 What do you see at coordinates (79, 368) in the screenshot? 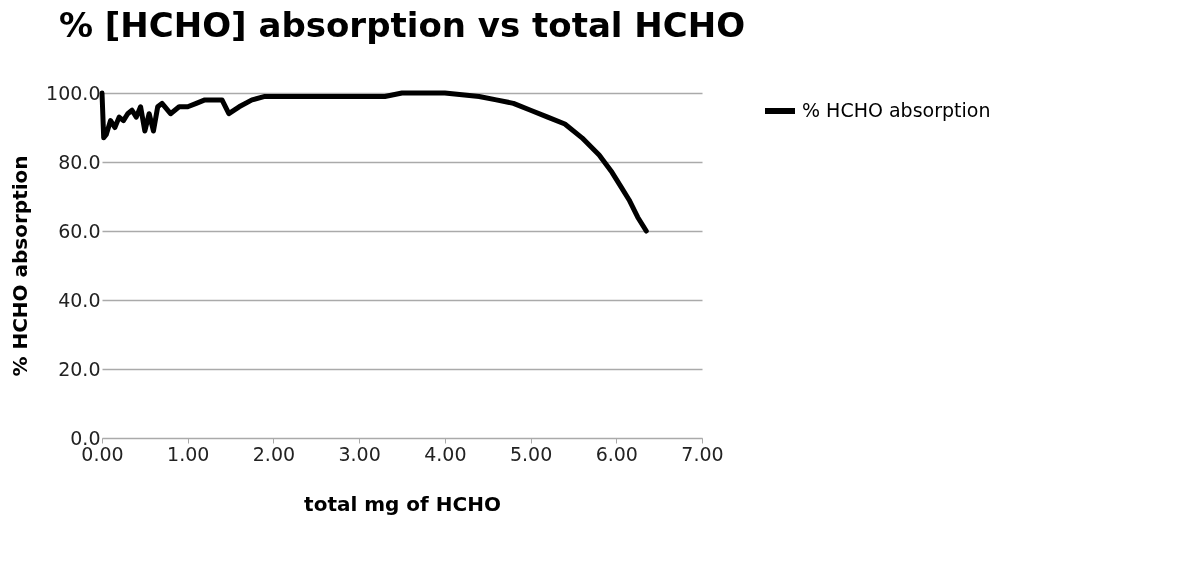
I see `y-tick-label: 20.0` at bounding box center [79, 368].